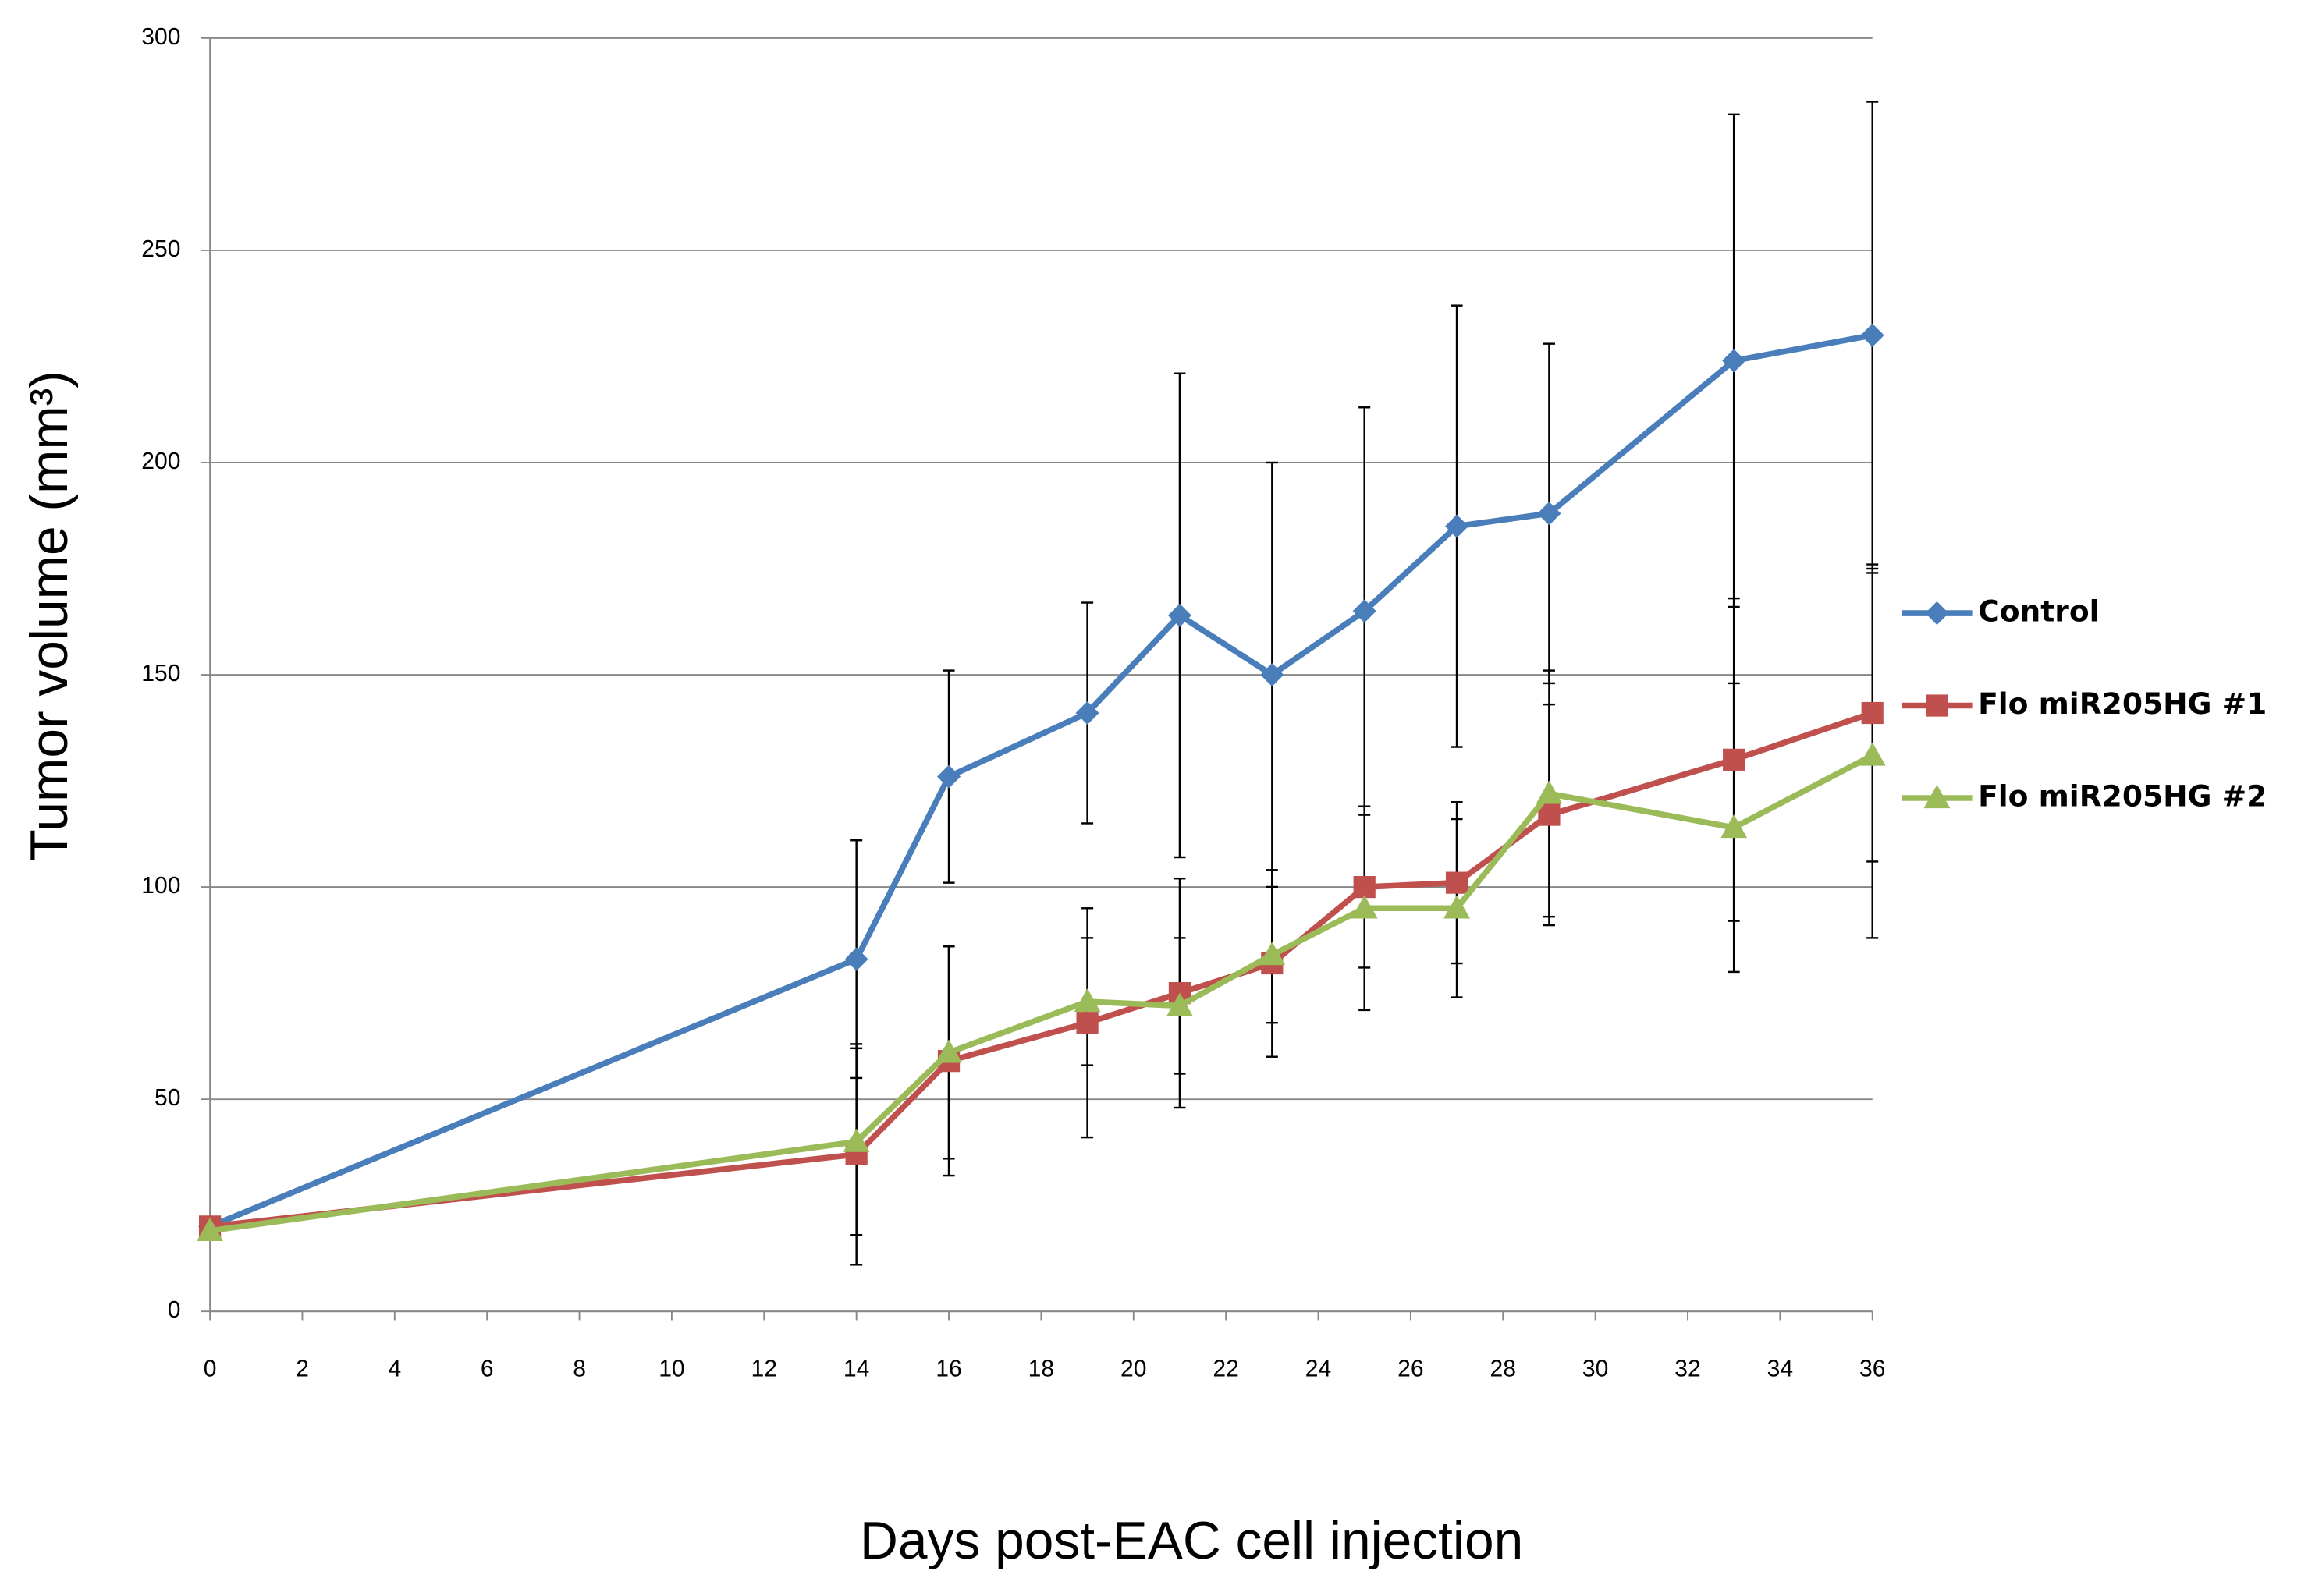 The height and width of the screenshot is (1596, 2301). I want to click on x-tick-label: 34, so click(1780, 1368).